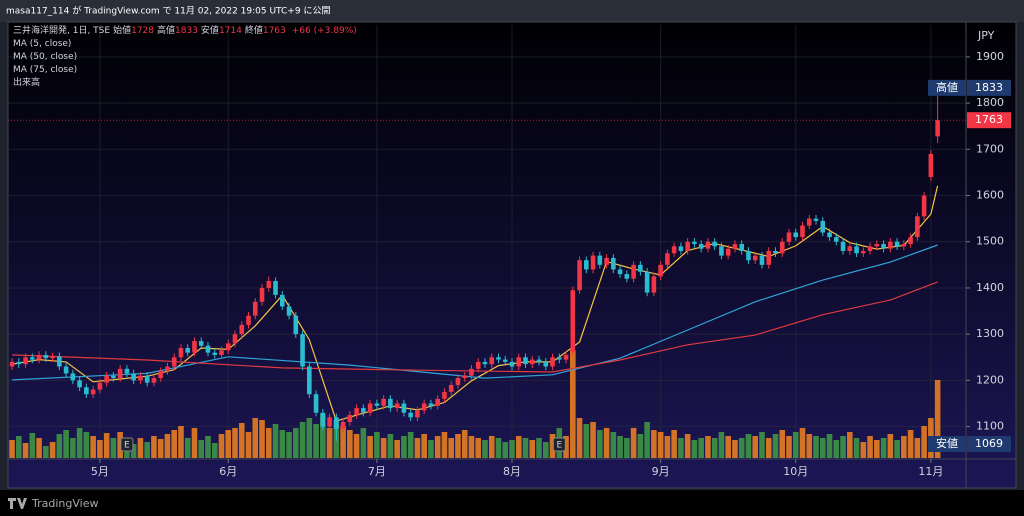 This screenshot has width=1024, height=516. I want to click on price-tag: 1069, so click(989, 443).